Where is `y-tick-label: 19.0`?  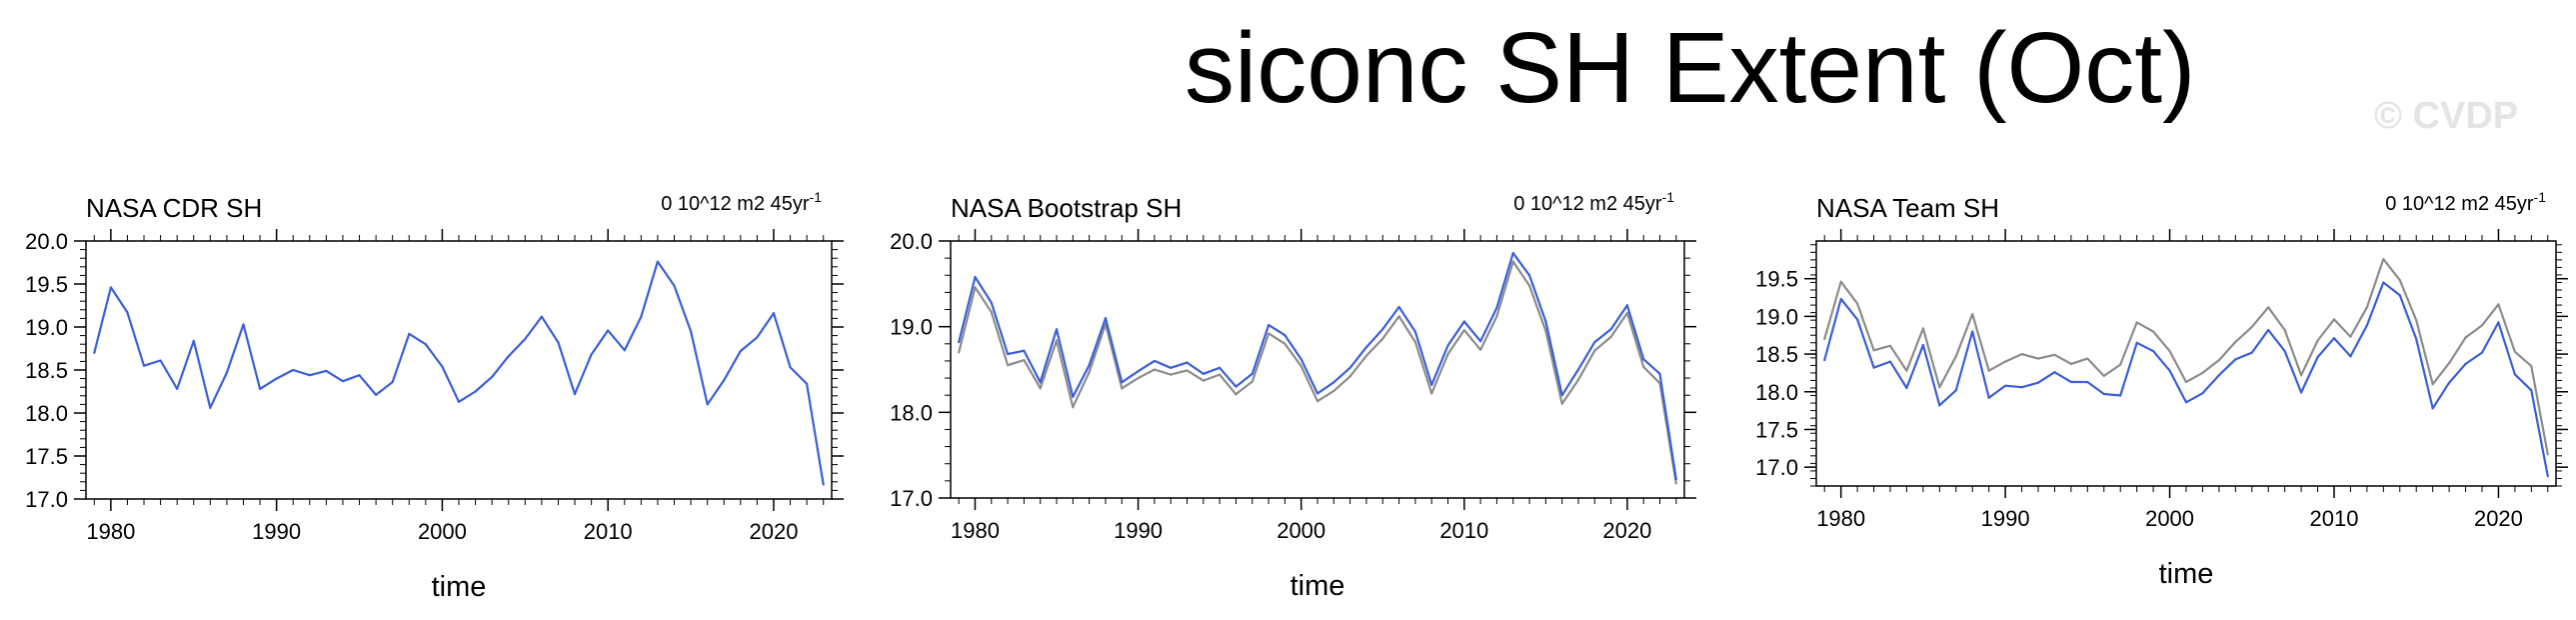
y-tick-label: 19.0 is located at coordinates (1777, 316).